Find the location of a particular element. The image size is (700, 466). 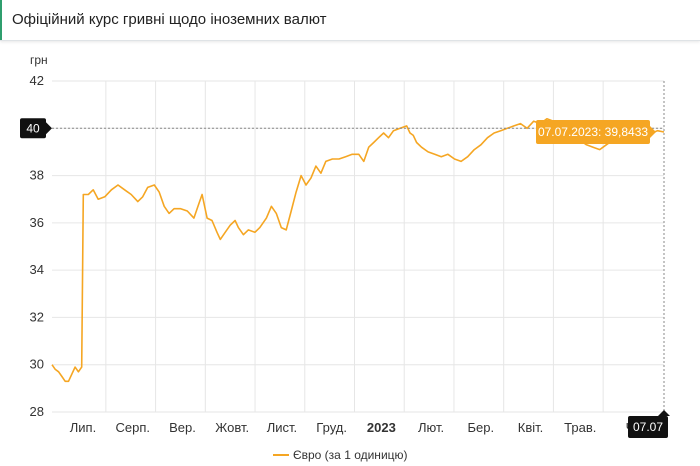

x-tick-label: Трав. is located at coordinates (580, 427).